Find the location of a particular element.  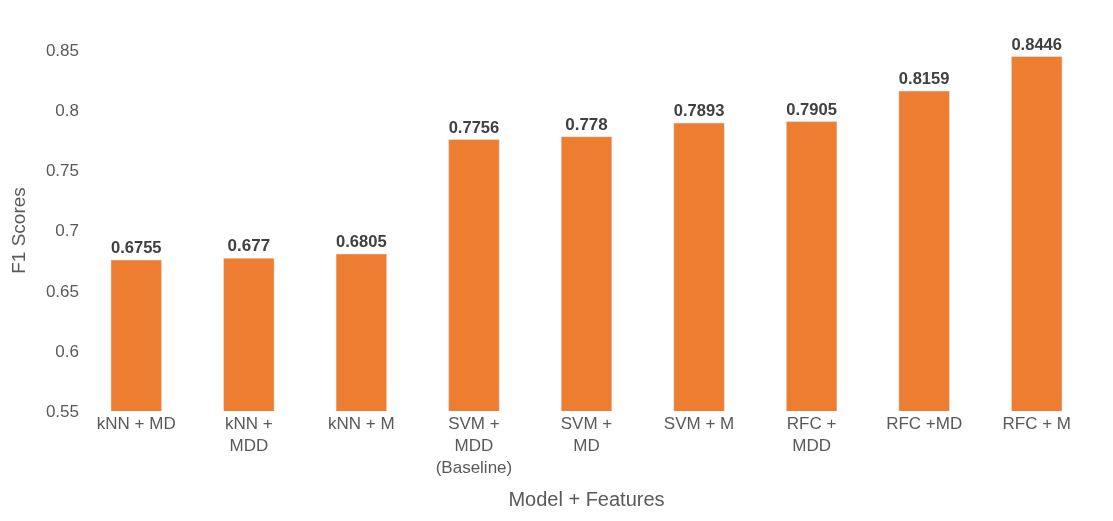

x-axis-title: Model + Features is located at coordinates (586, 498).